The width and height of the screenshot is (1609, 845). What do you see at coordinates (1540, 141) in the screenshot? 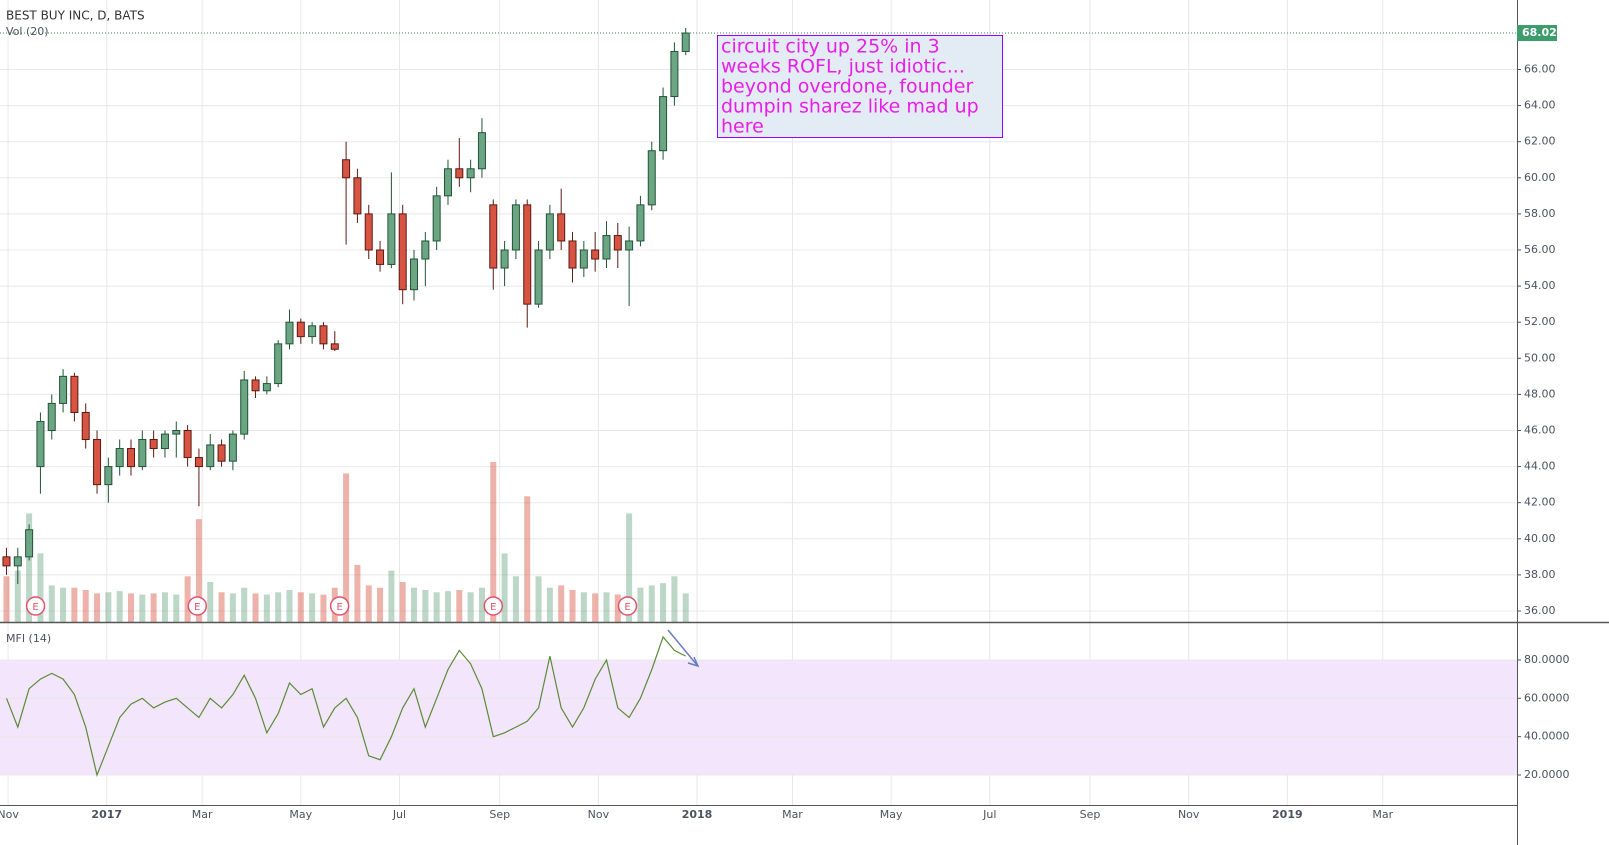
I see `y-tick-label: 62.00` at bounding box center [1540, 141].